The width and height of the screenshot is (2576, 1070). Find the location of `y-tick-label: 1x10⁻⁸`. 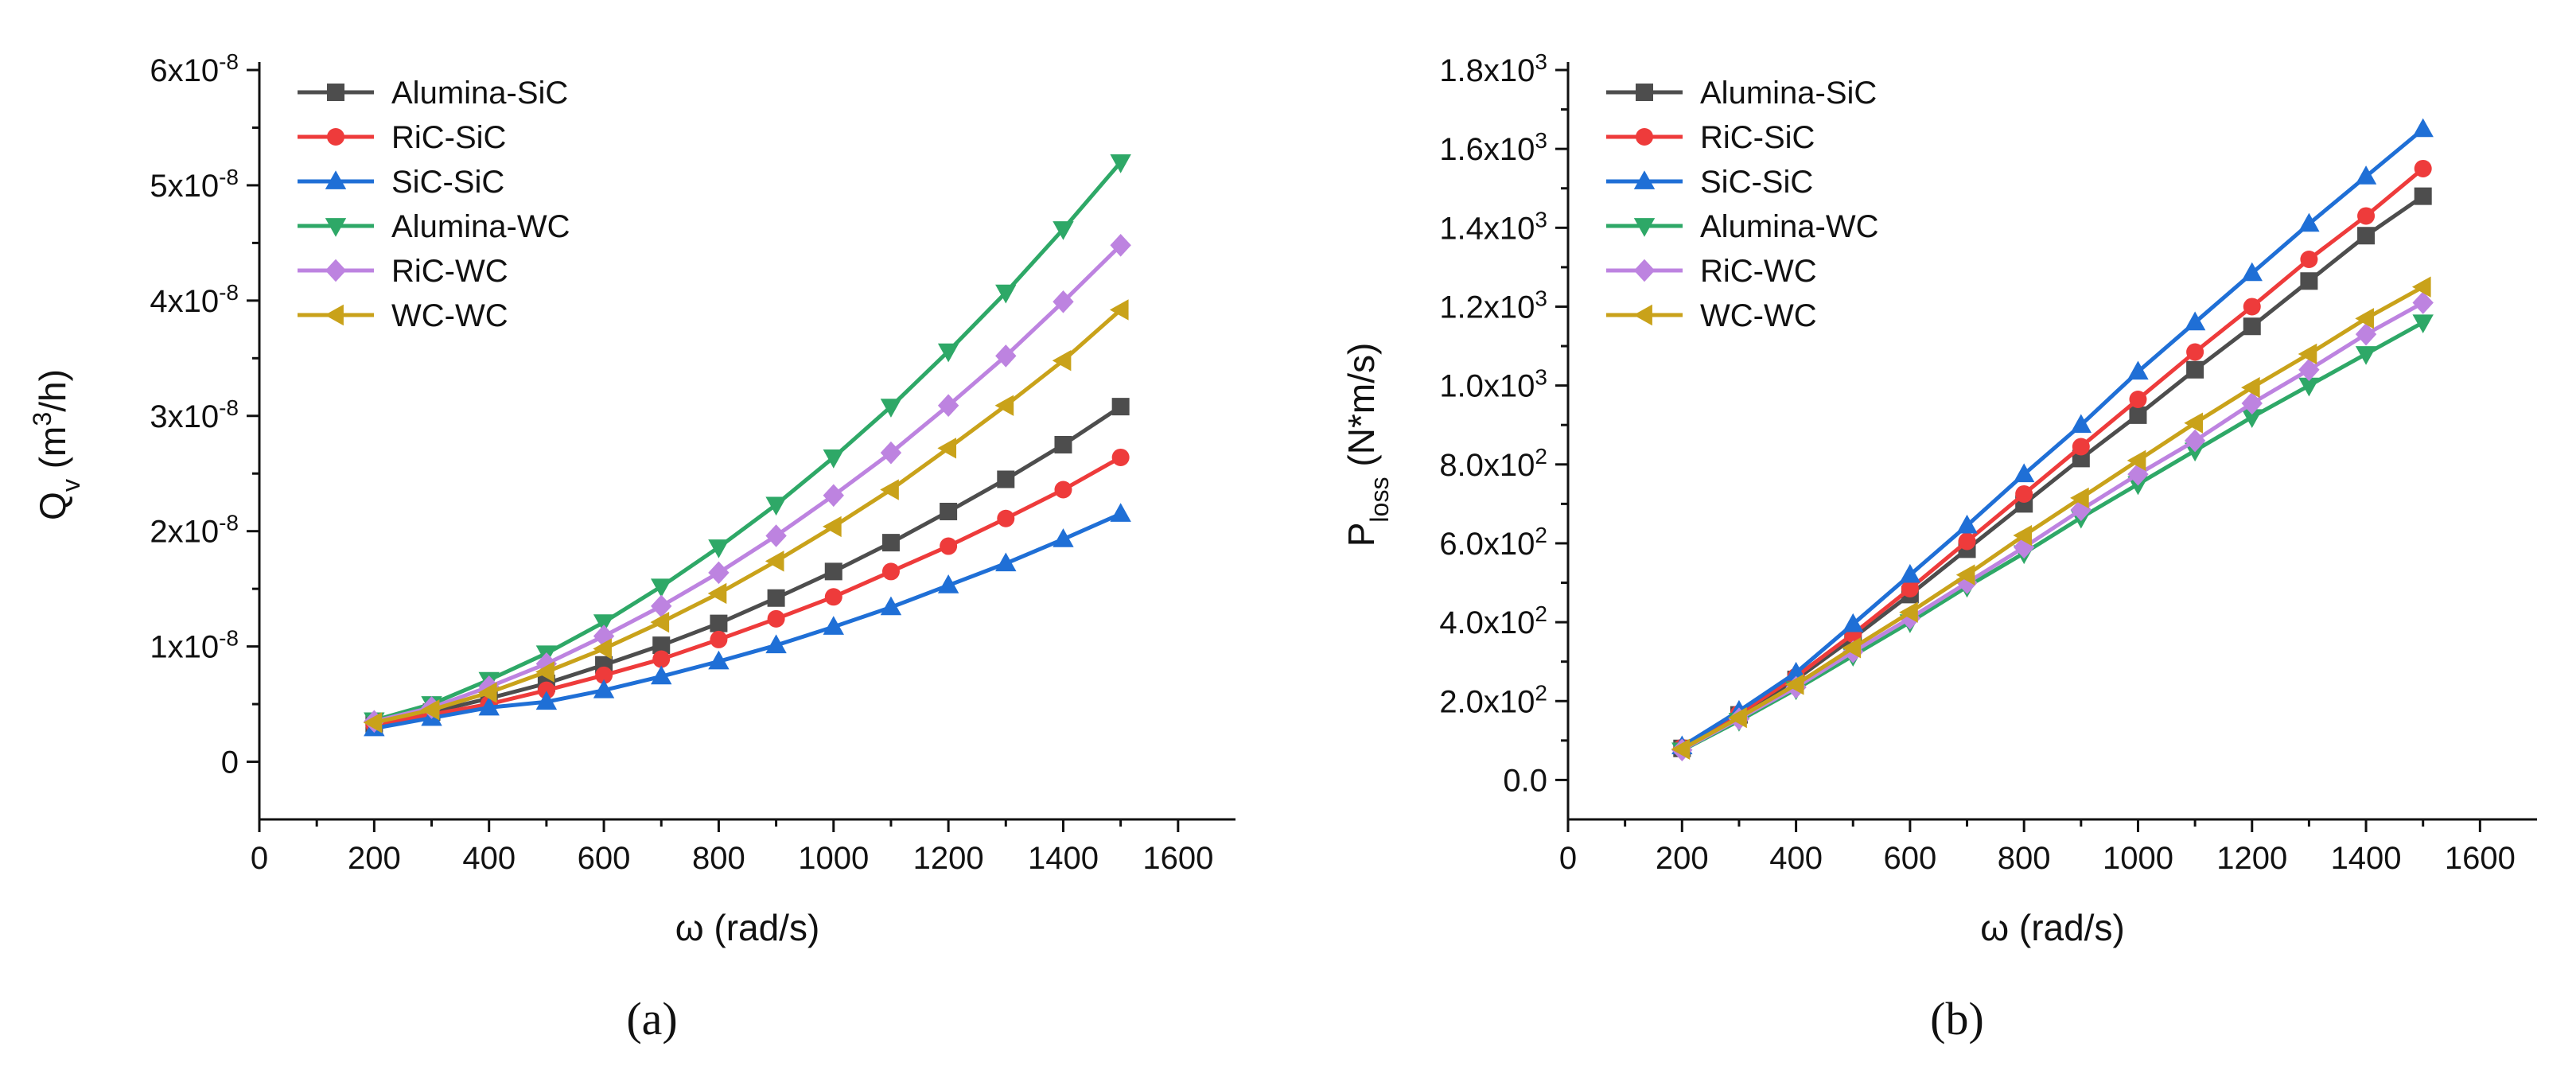

y-tick-label: 1x10⁻⁸ is located at coordinates (195, 645).